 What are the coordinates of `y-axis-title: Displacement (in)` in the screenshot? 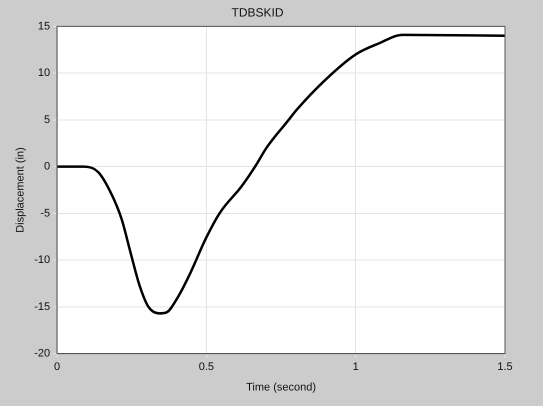 It's located at (20, 190).